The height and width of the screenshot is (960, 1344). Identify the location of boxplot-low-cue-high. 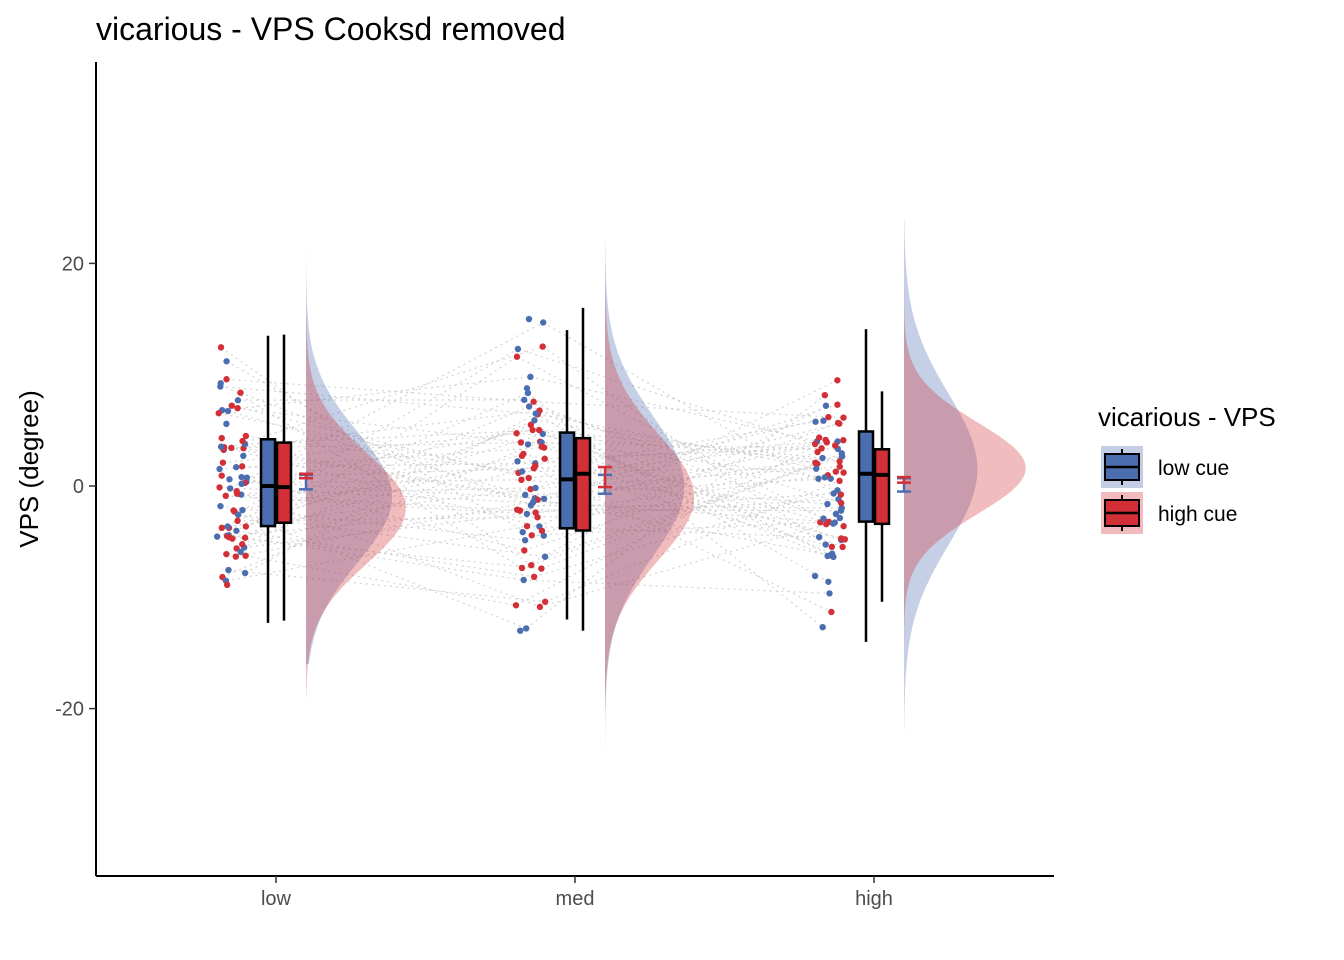
(866, 485).